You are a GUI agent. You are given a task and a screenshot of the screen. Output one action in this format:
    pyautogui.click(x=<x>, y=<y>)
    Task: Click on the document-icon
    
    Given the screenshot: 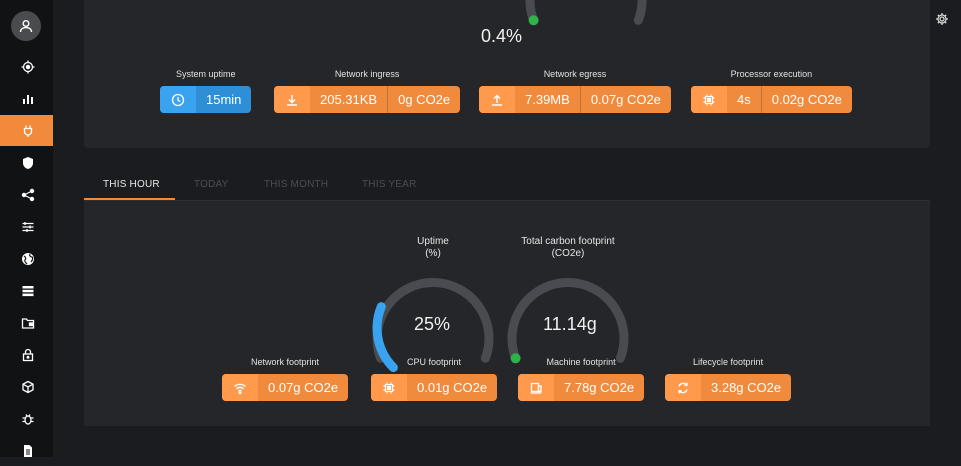 What is the action you would take?
    pyautogui.click(x=27, y=450)
    